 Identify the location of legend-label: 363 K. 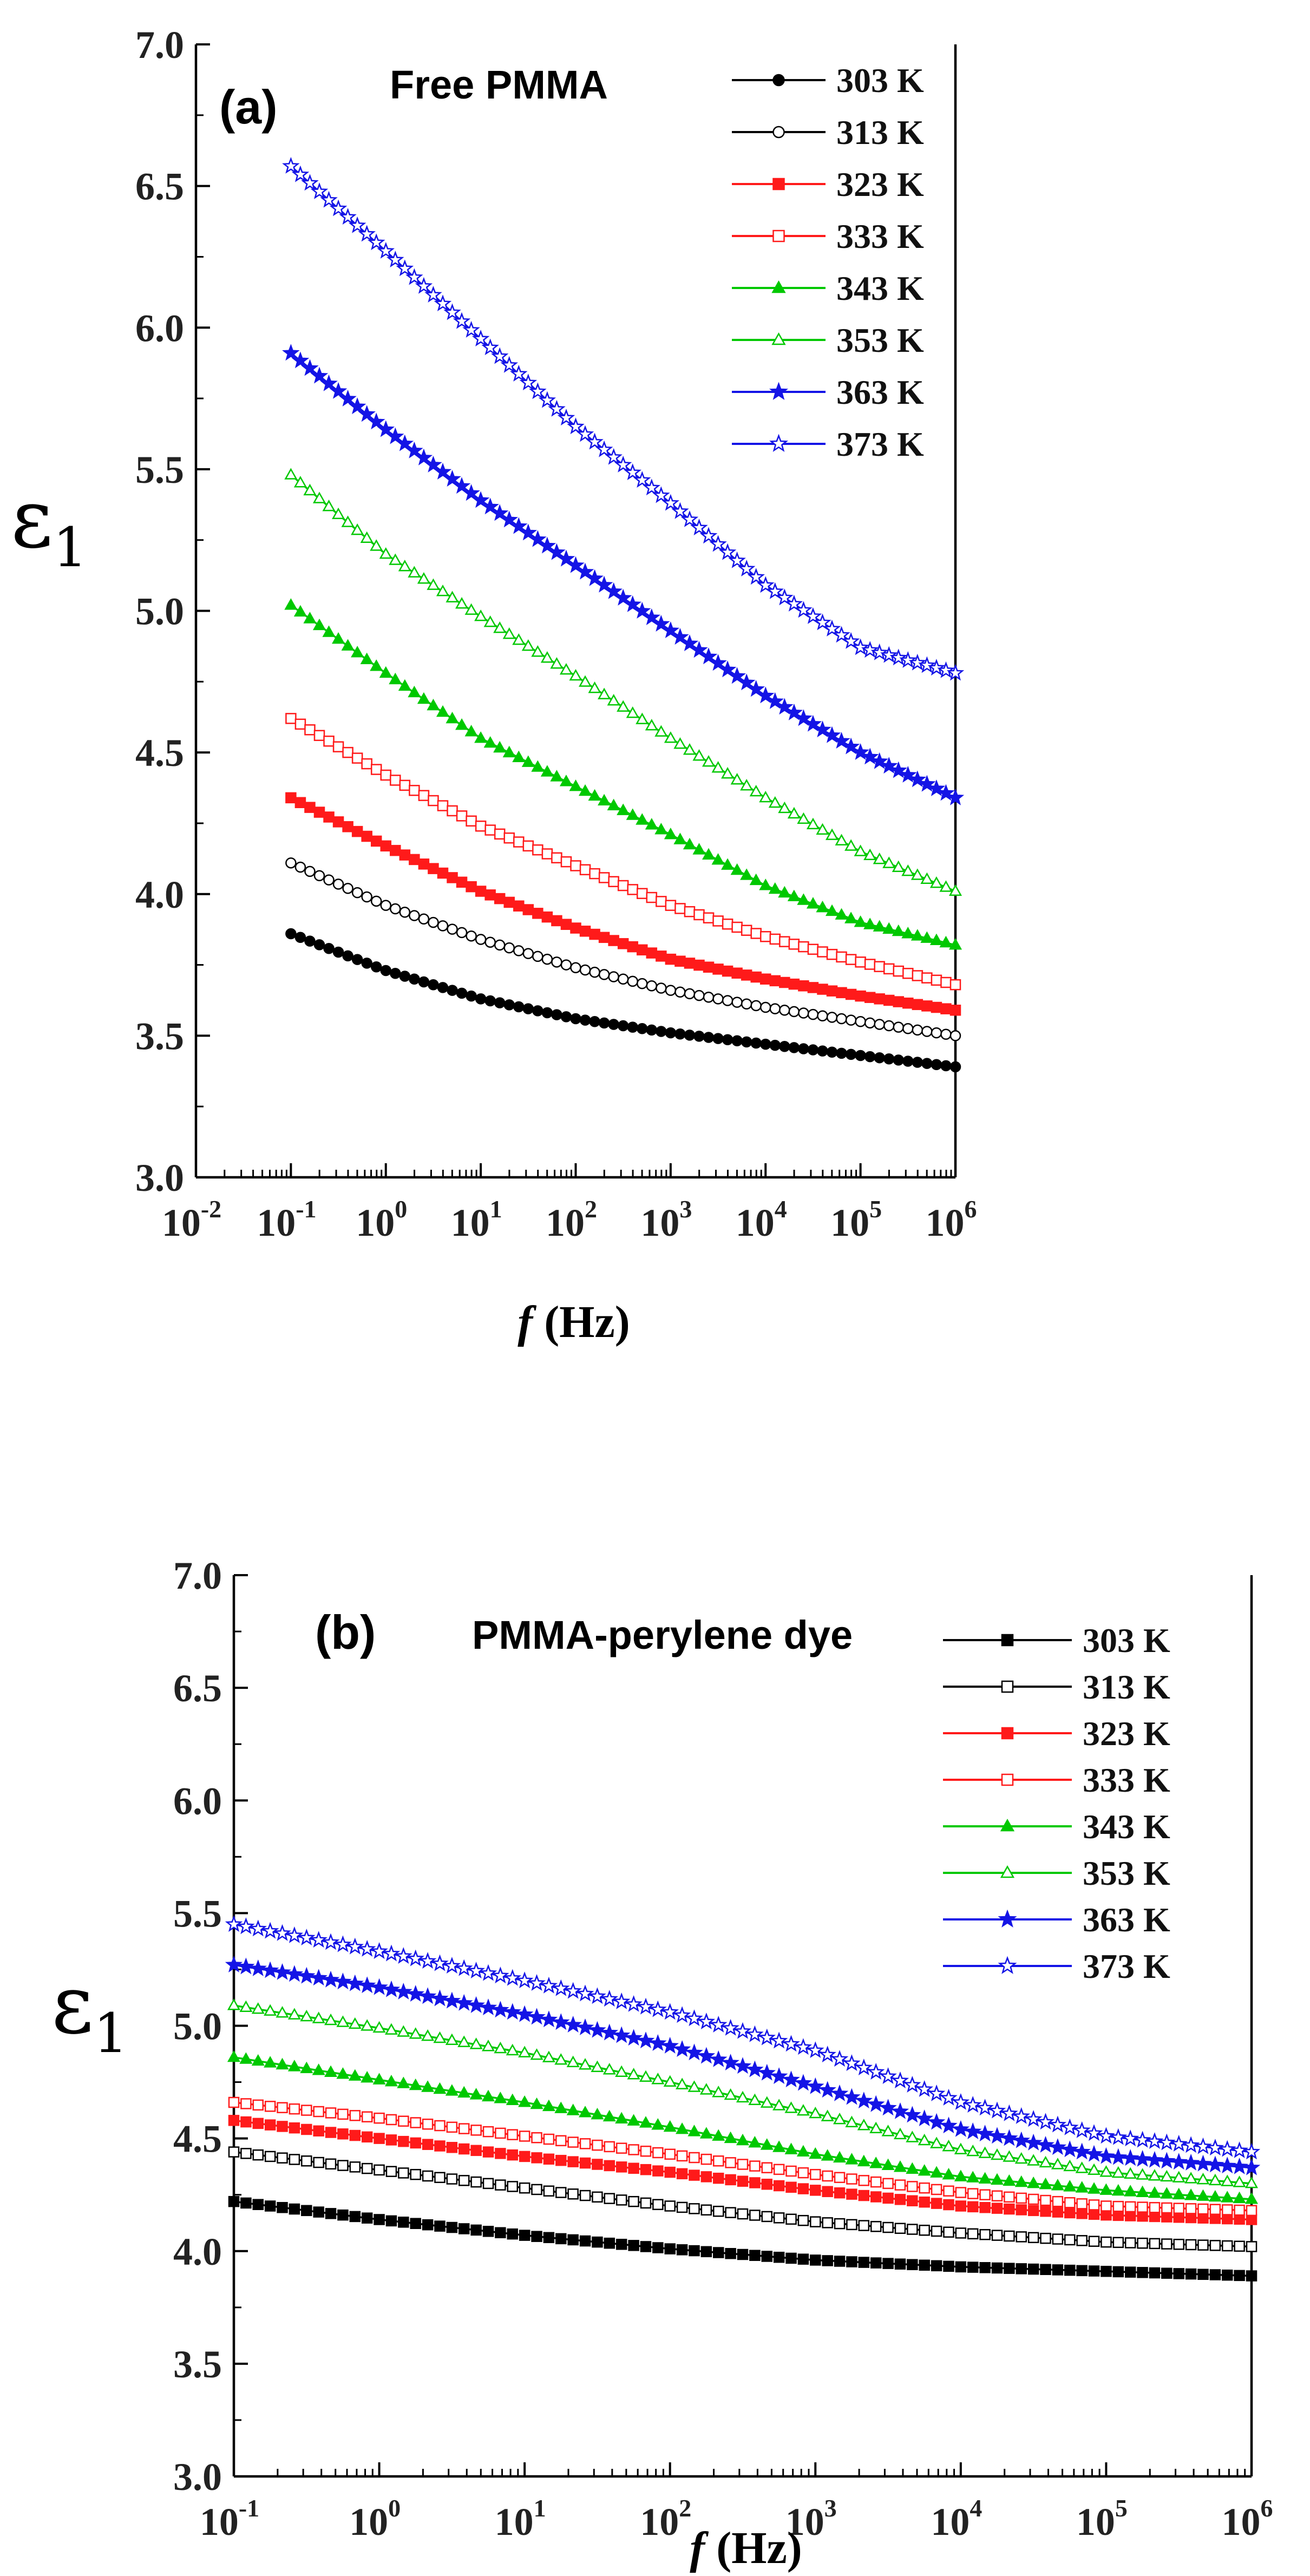
(880, 392).